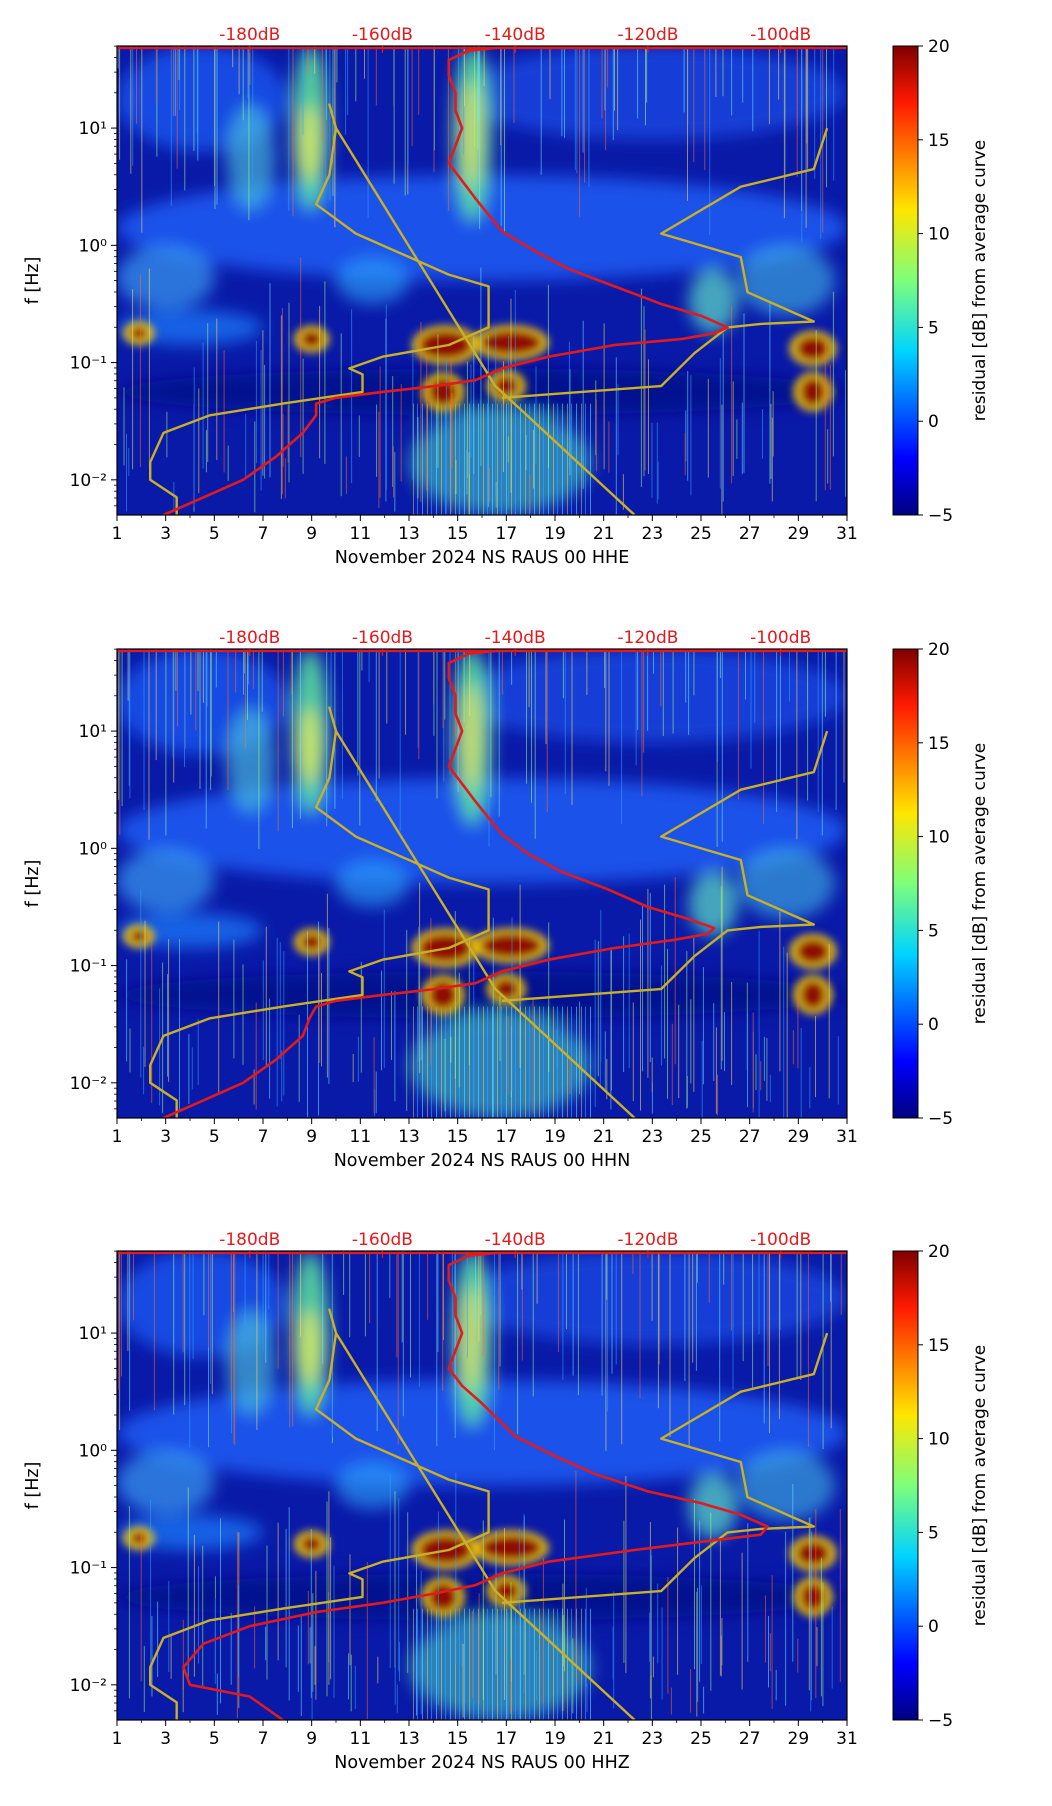 Image resolution: width=1052 pixels, height=1806 pixels. Describe the element at coordinates (482, 558) in the screenshot. I see `x-axis-label: November 2024 NS RAUS 00 HHE` at that location.